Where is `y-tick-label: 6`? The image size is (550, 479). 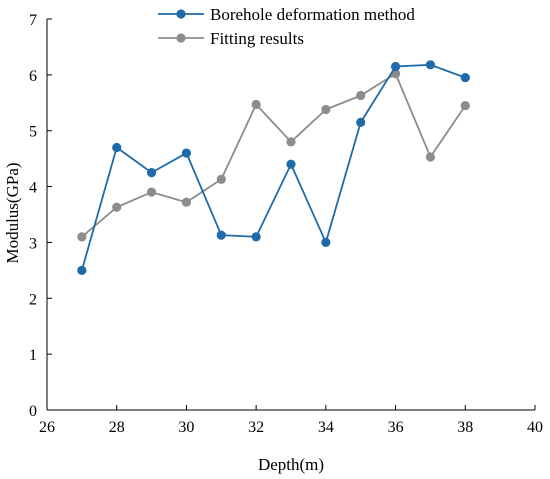
y-tick-label: 6 is located at coordinates (33, 76).